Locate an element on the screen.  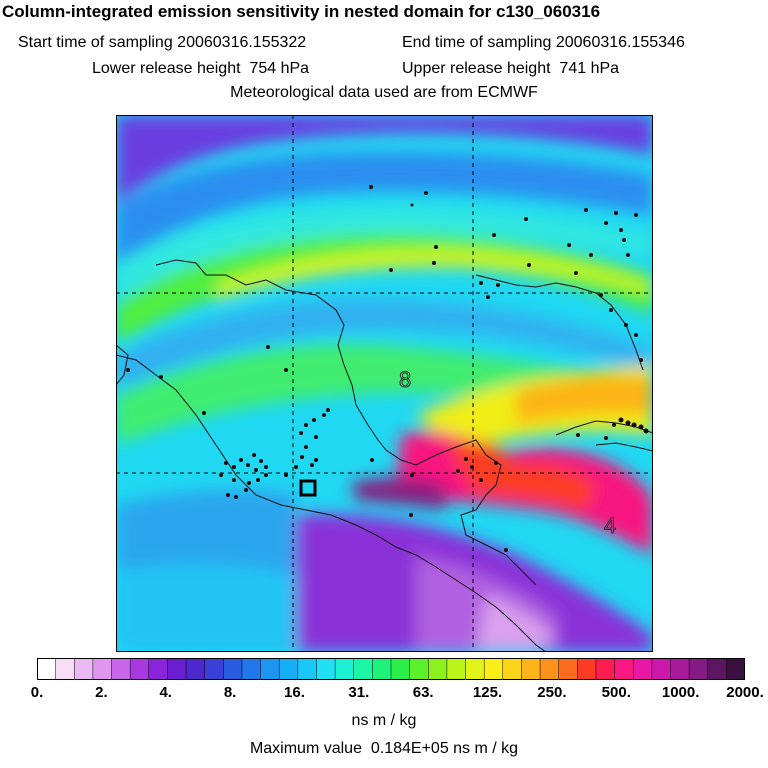
contour-label-4: 4 is located at coordinates (610, 525).